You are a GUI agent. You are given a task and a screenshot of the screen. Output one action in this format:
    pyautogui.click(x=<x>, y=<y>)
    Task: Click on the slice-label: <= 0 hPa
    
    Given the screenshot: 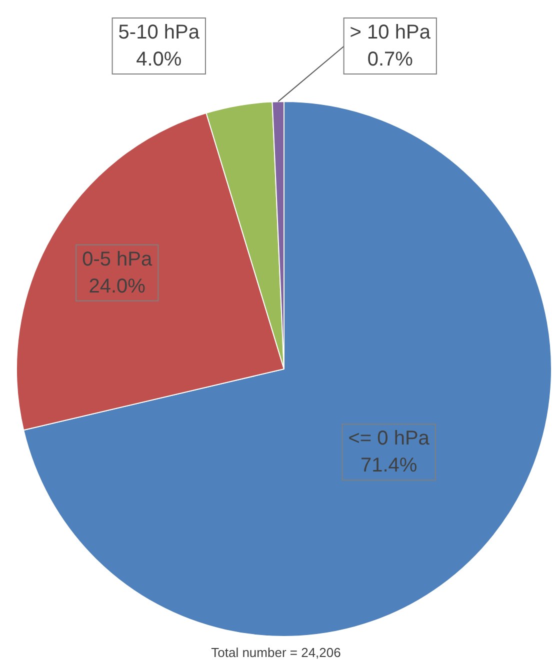 What is the action you would take?
    pyautogui.click(x=389, y=439)
    